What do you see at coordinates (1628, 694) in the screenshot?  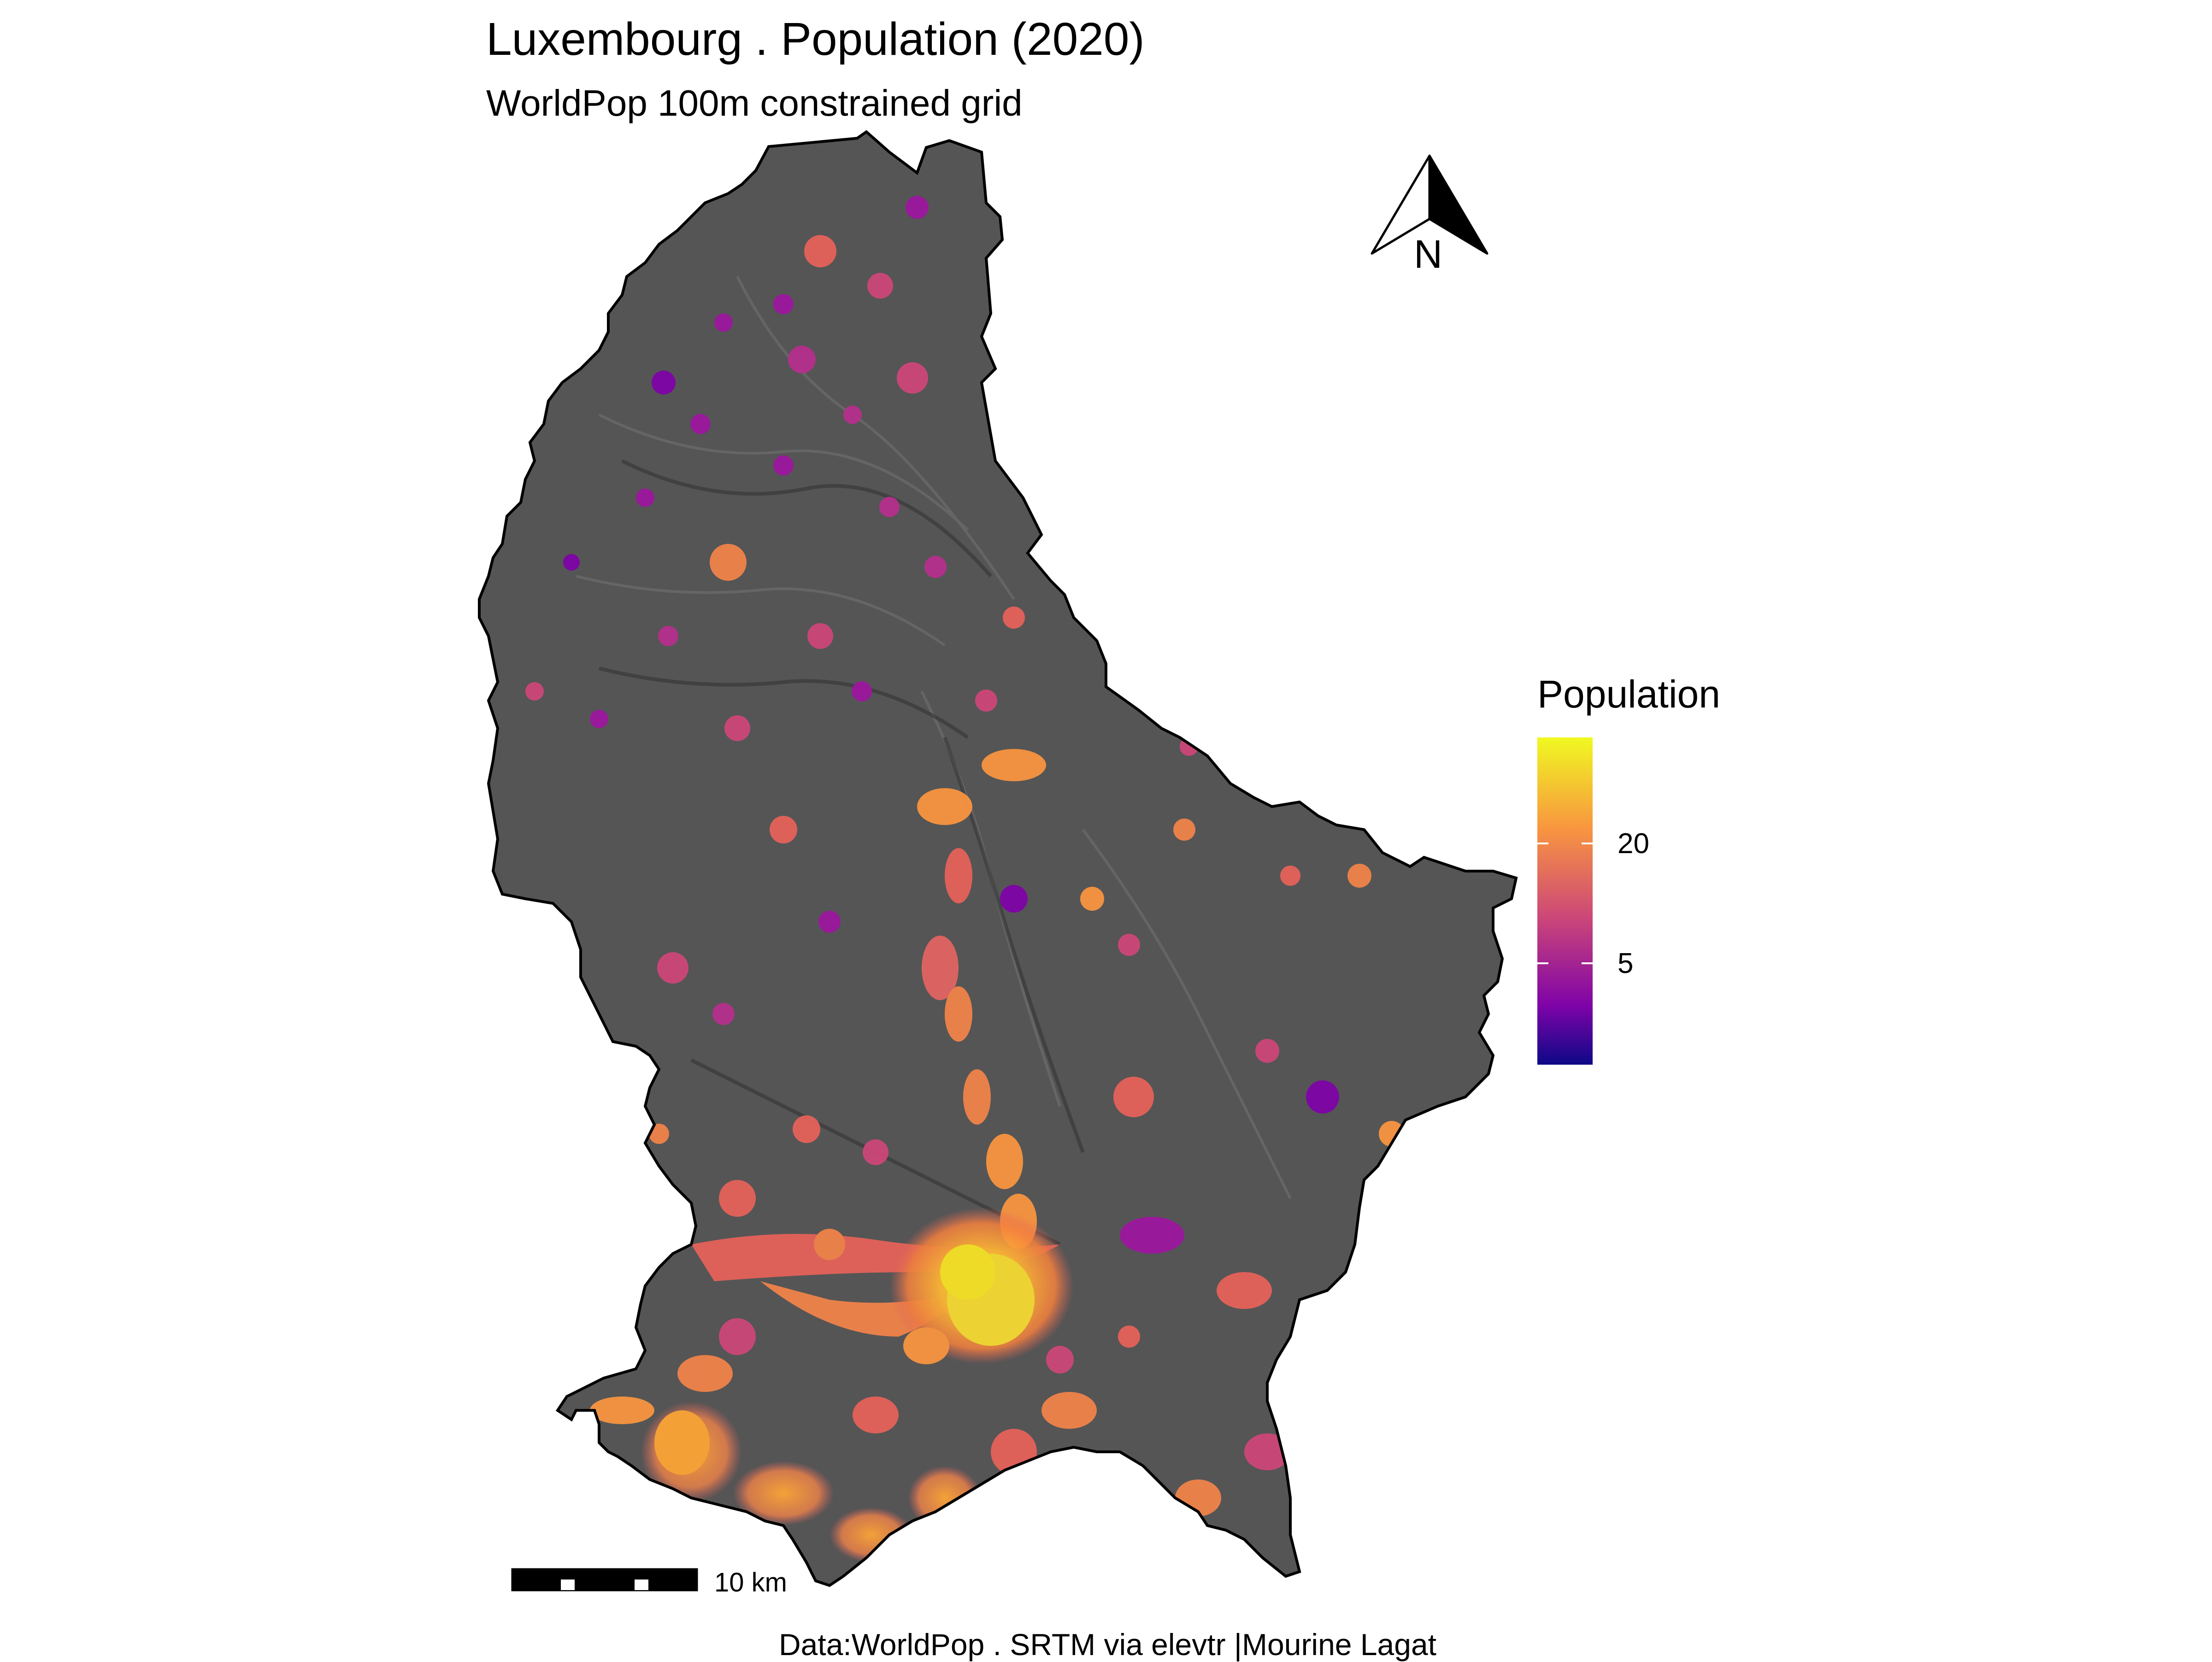 I see `legend-title: Population` at bounding box center [1628, 694].